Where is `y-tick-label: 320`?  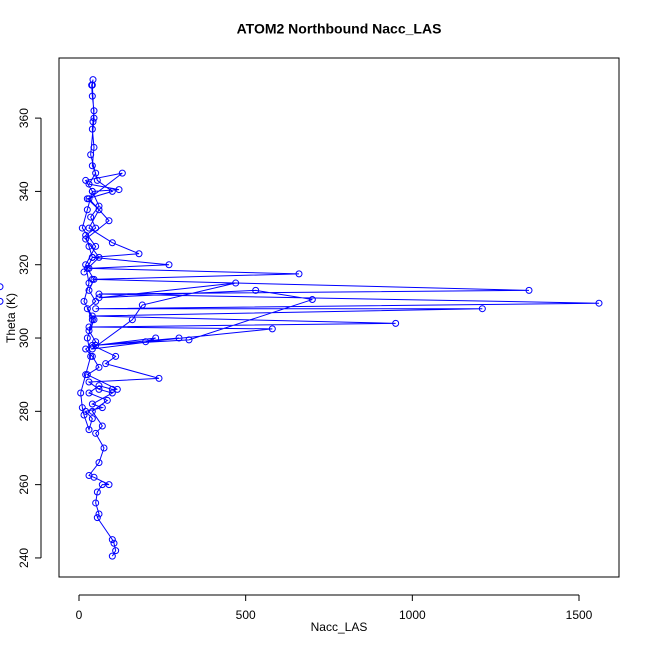
y-tick-label: 320 is located at coordinates (24, 264).